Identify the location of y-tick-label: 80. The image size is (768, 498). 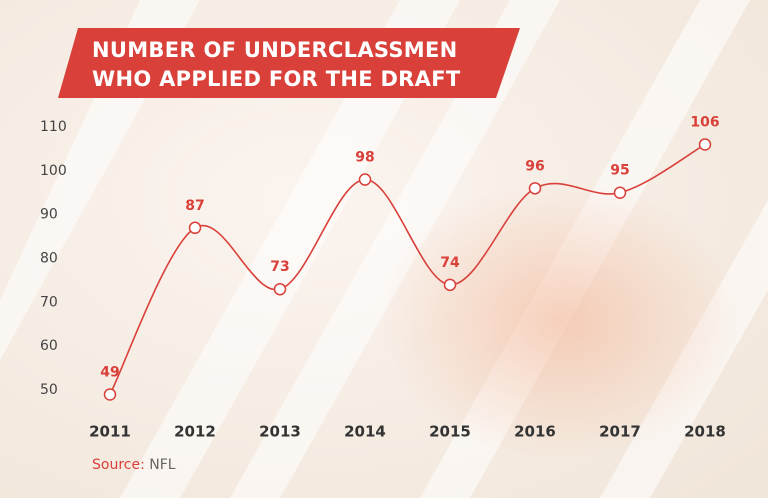
(49, 259).